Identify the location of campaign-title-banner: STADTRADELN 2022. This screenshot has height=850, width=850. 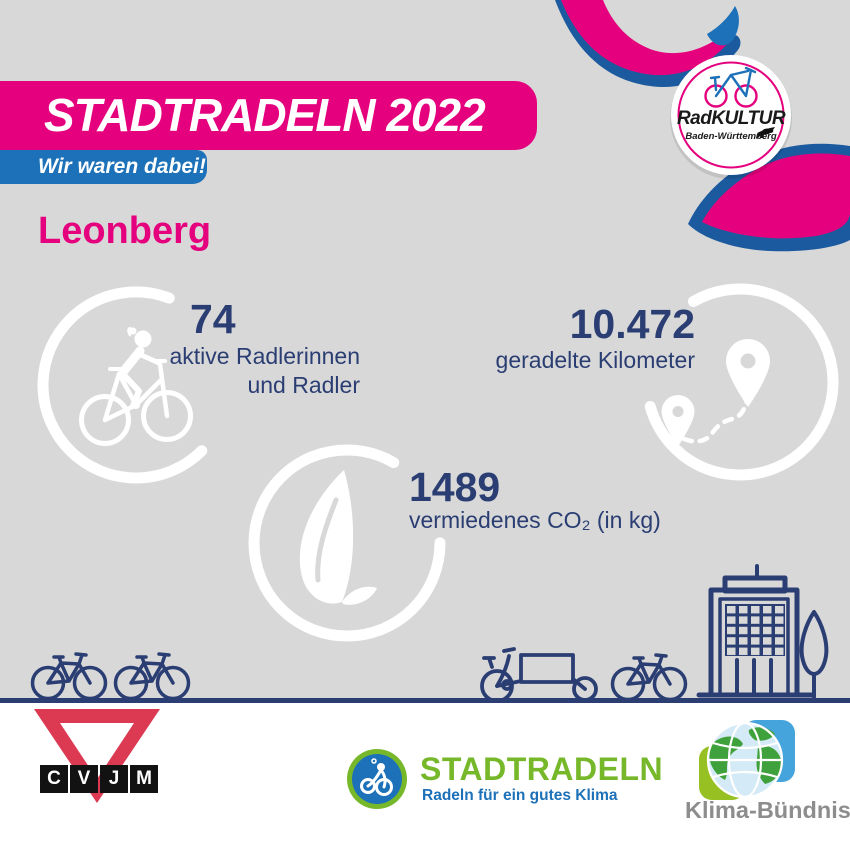
(268, 115).